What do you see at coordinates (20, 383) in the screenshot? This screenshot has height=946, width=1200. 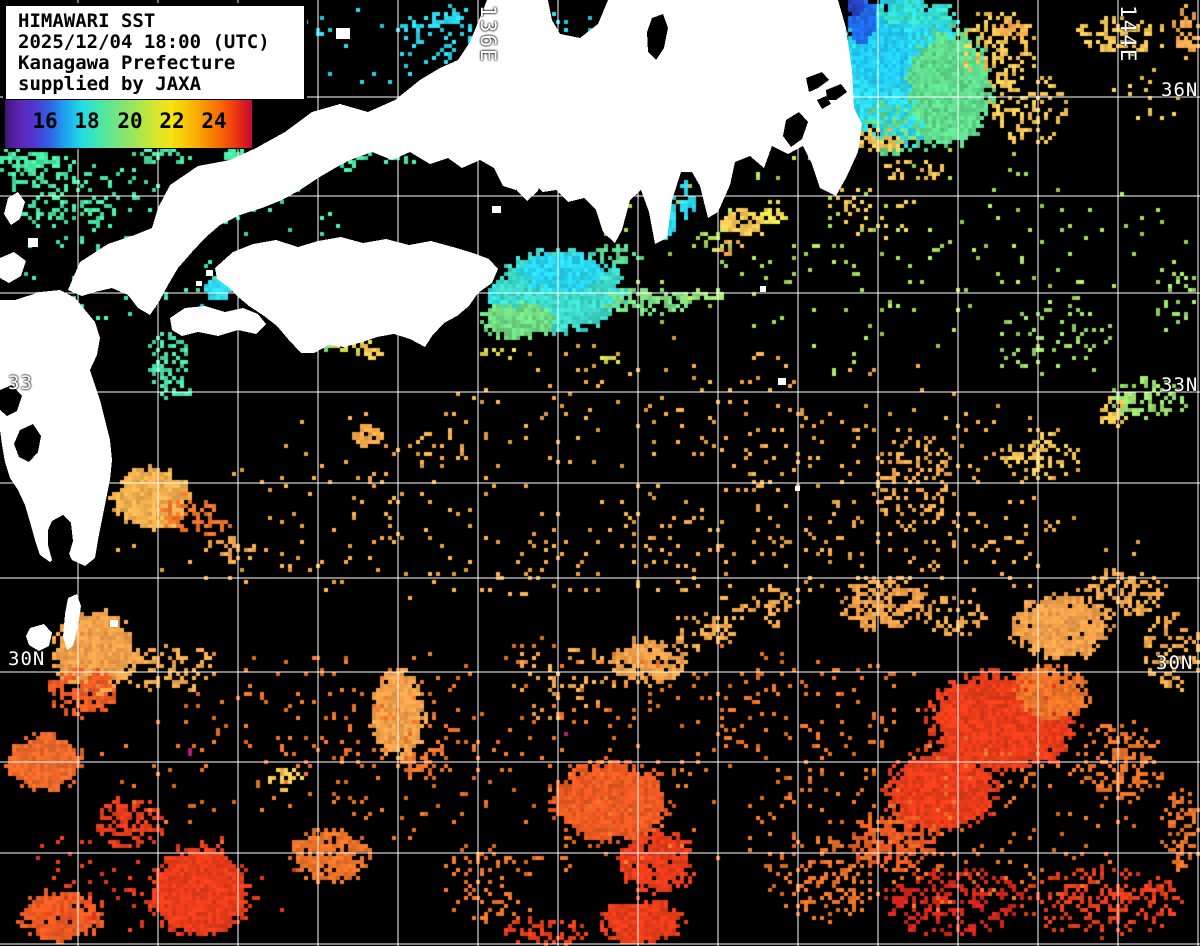 I see `grid-label-33-left: 33` at bounding box center [20, 383].